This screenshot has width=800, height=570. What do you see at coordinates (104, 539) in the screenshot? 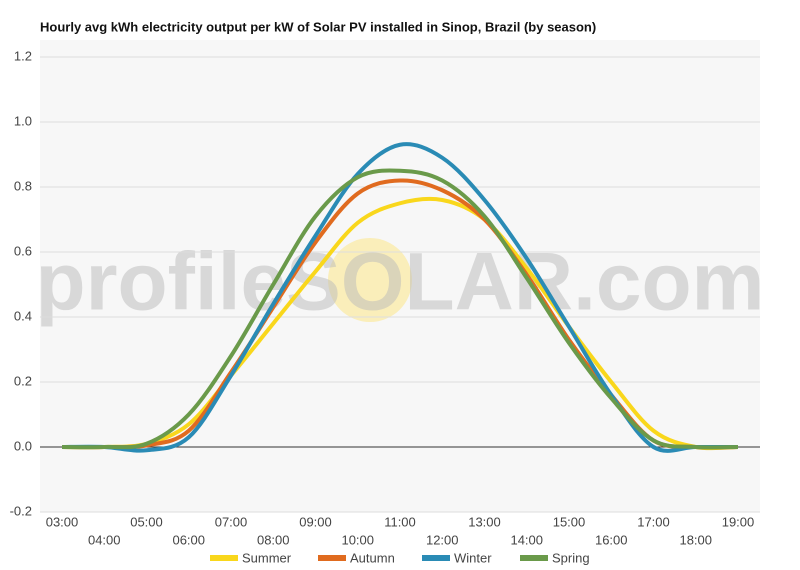
I see `x-tick-label: 04:00` at bounding box center [104, 539].